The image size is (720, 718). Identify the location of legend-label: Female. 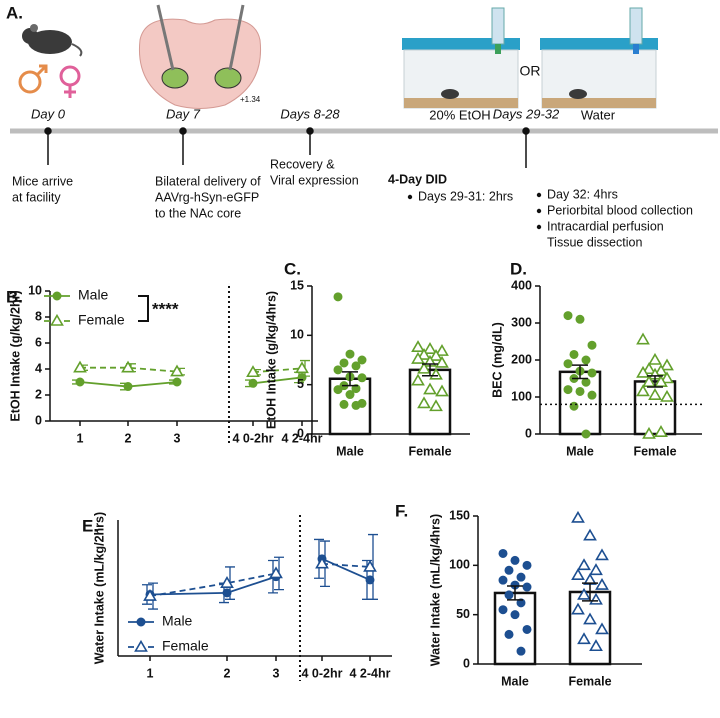
(185, 646).